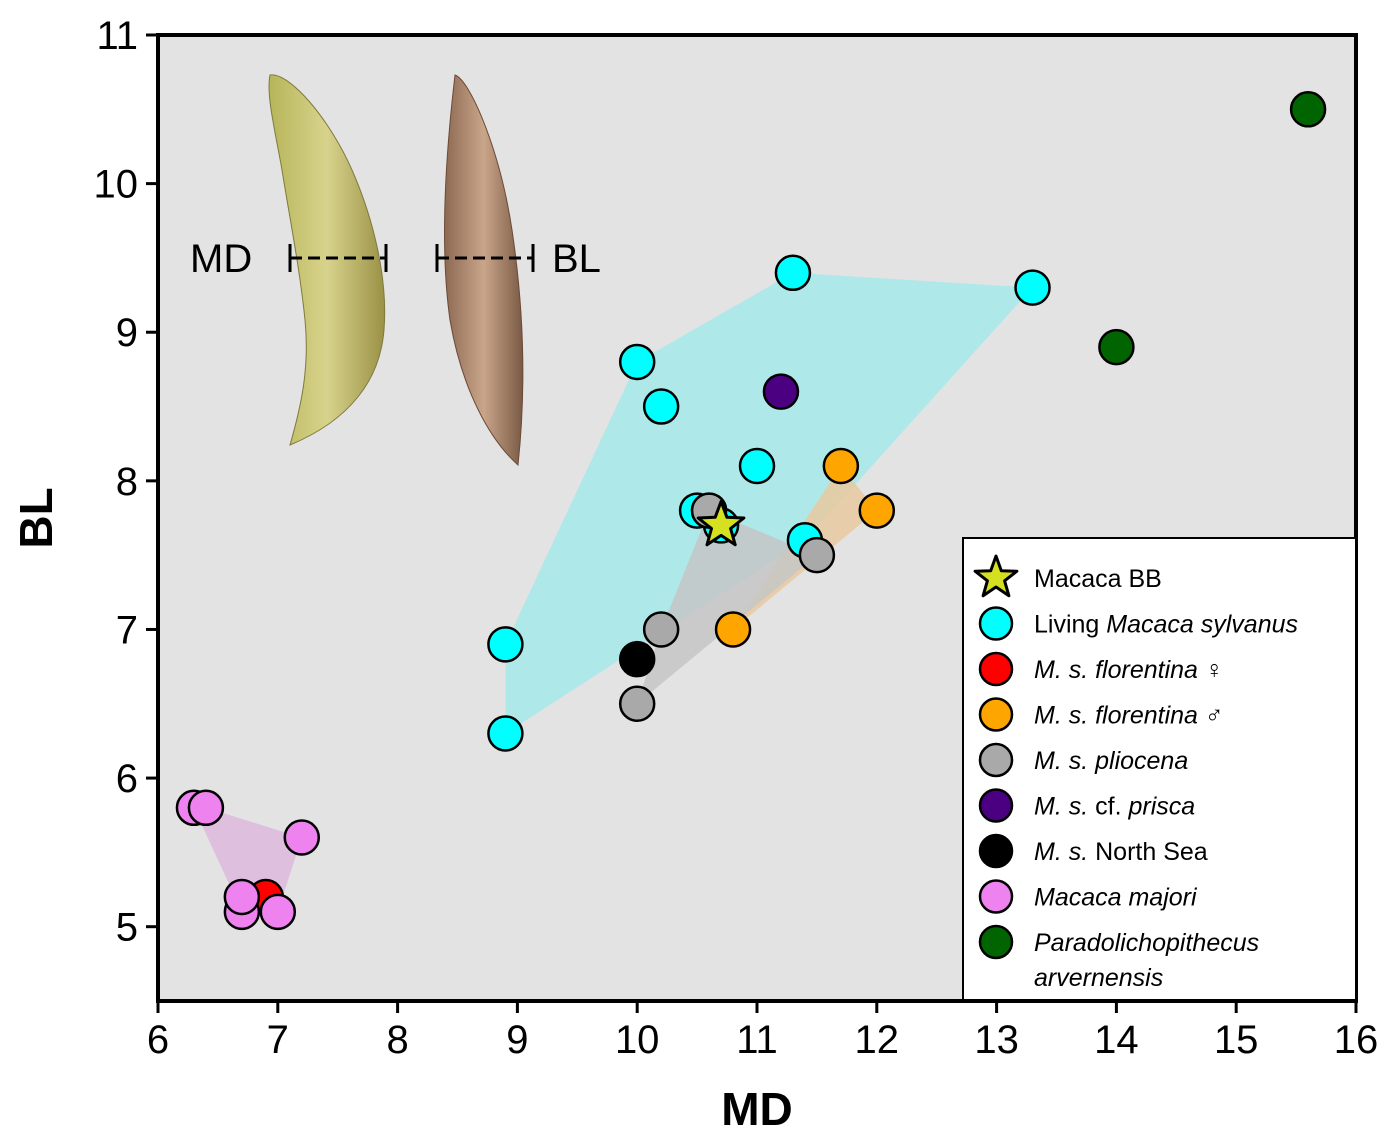 The height and width of the screenshot is (1129, 1389). What do you see at coordinates (1121, 852) in the screenshot?
I see `legend-label-northsea: M. s. North Sea` at bounding box center [1121, 852].